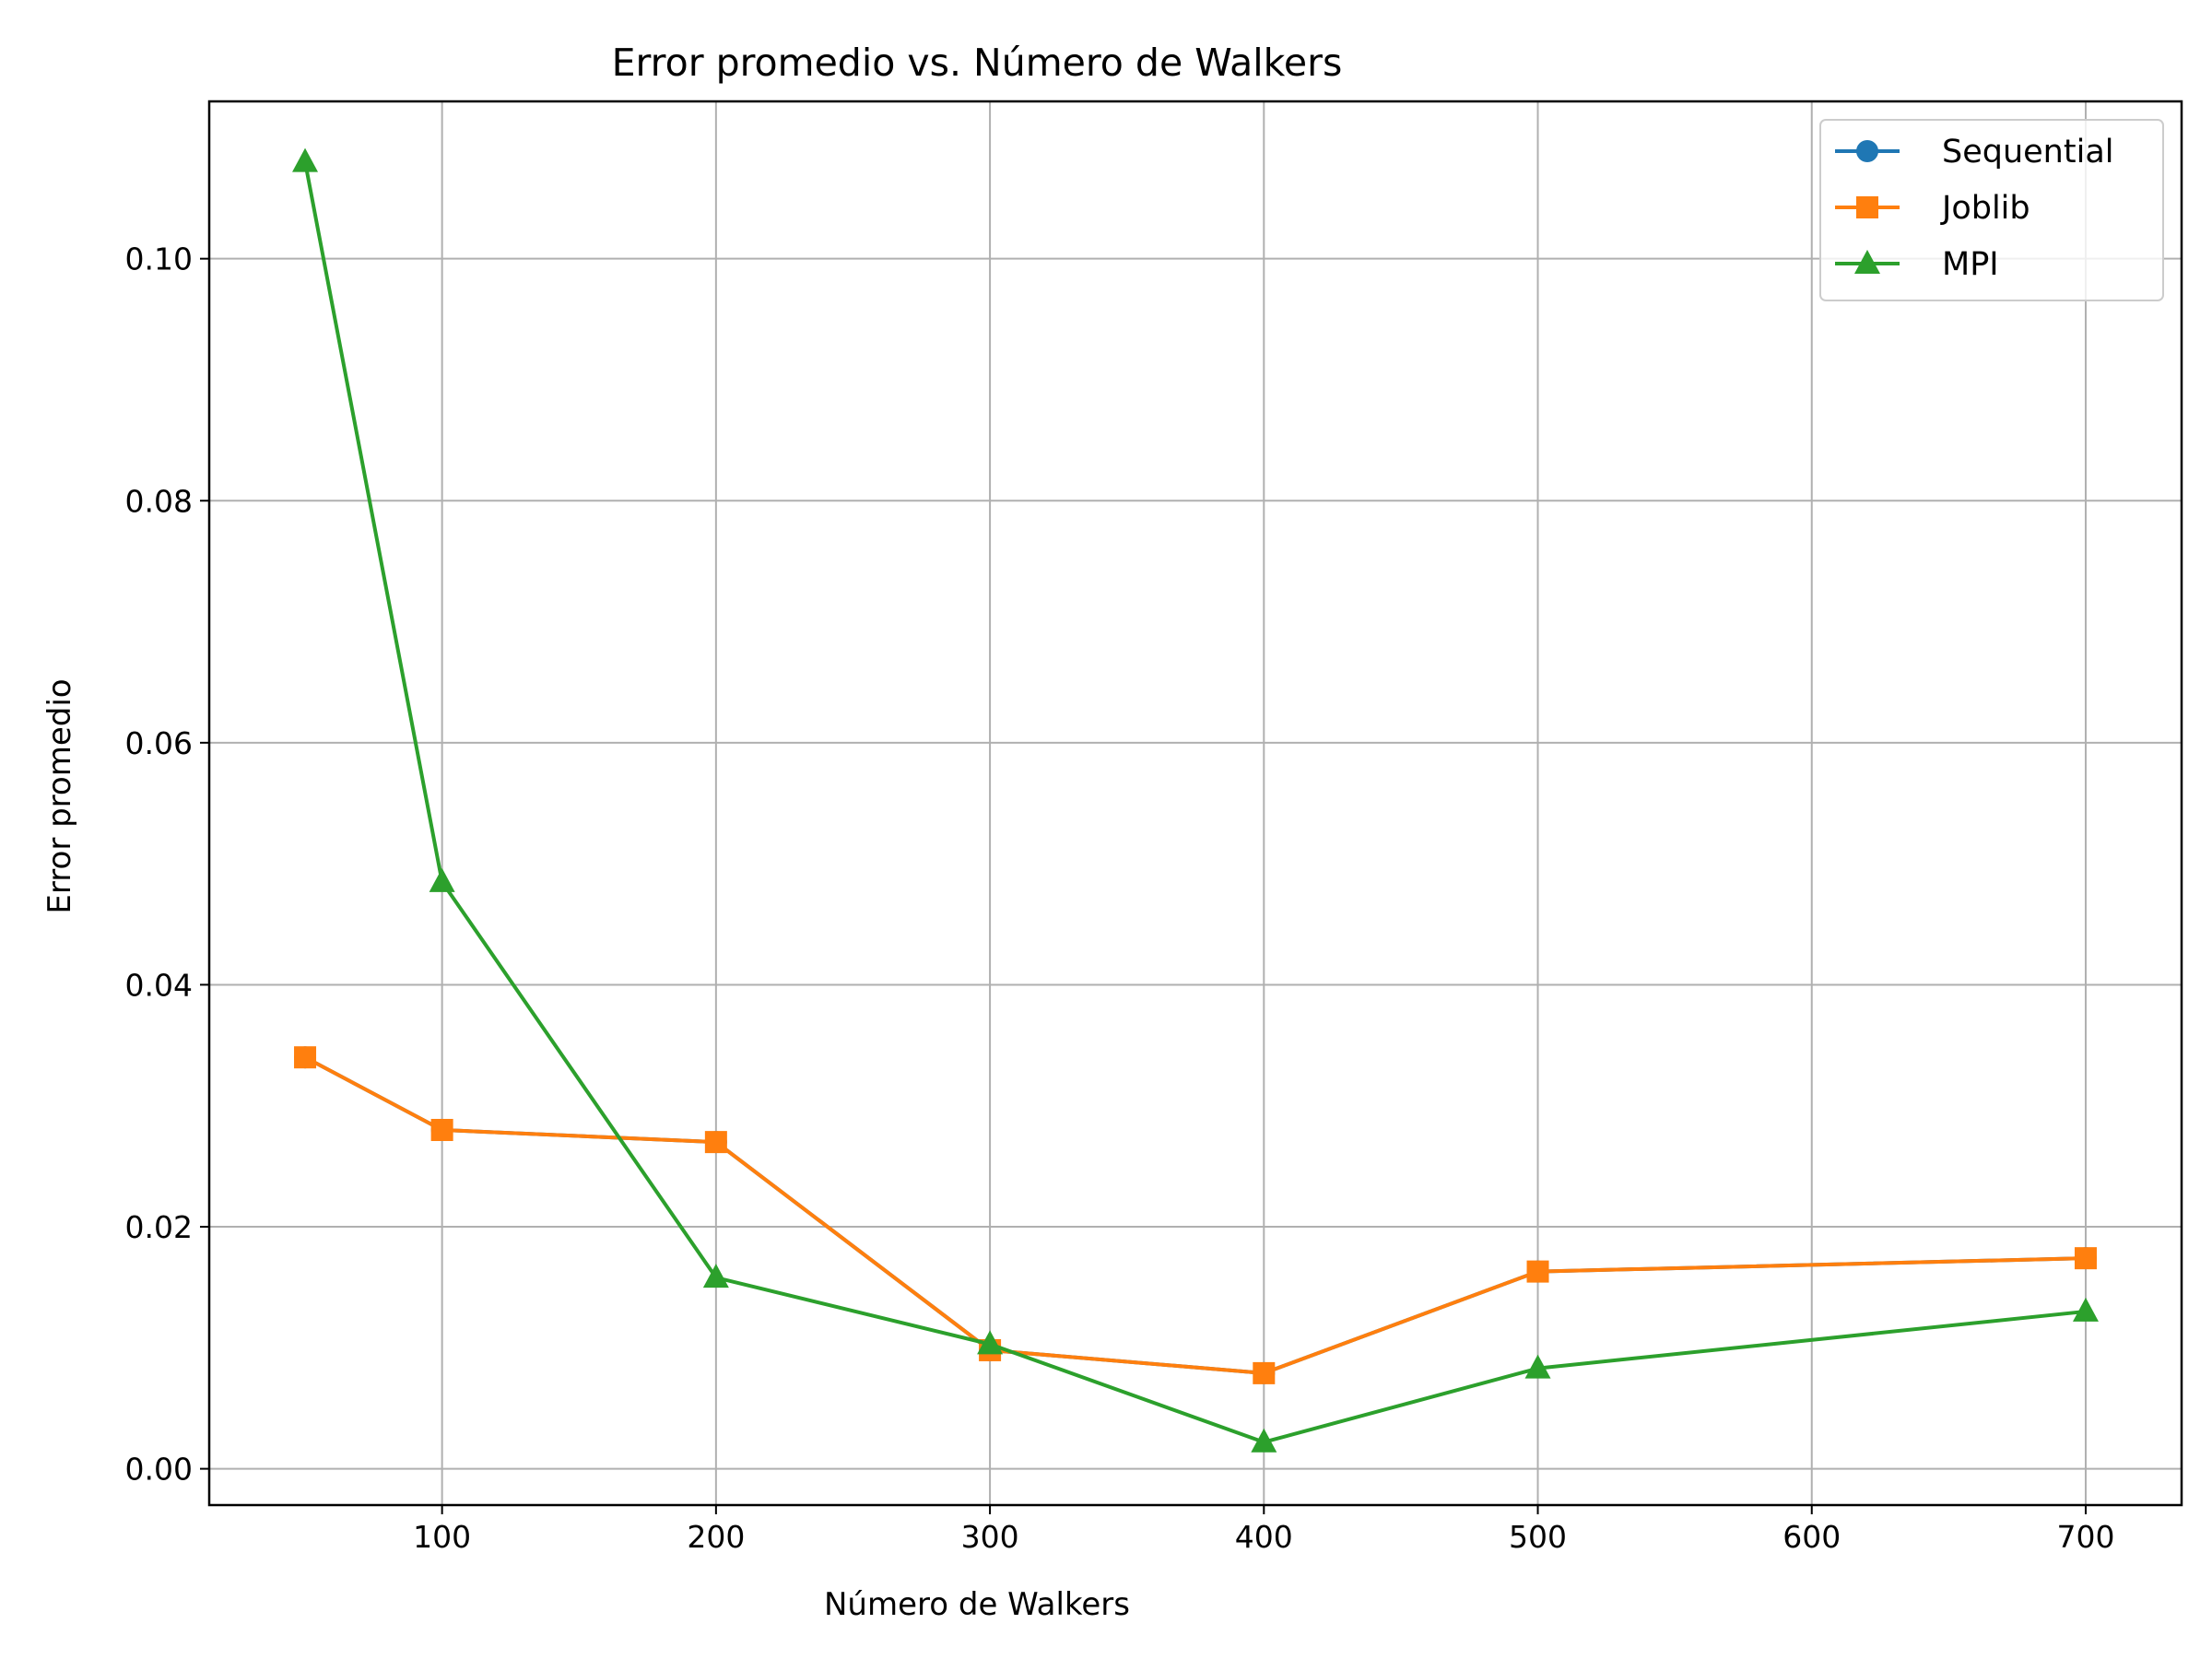  I want to click on x-tick-label: 600, so click(1812, 1537).